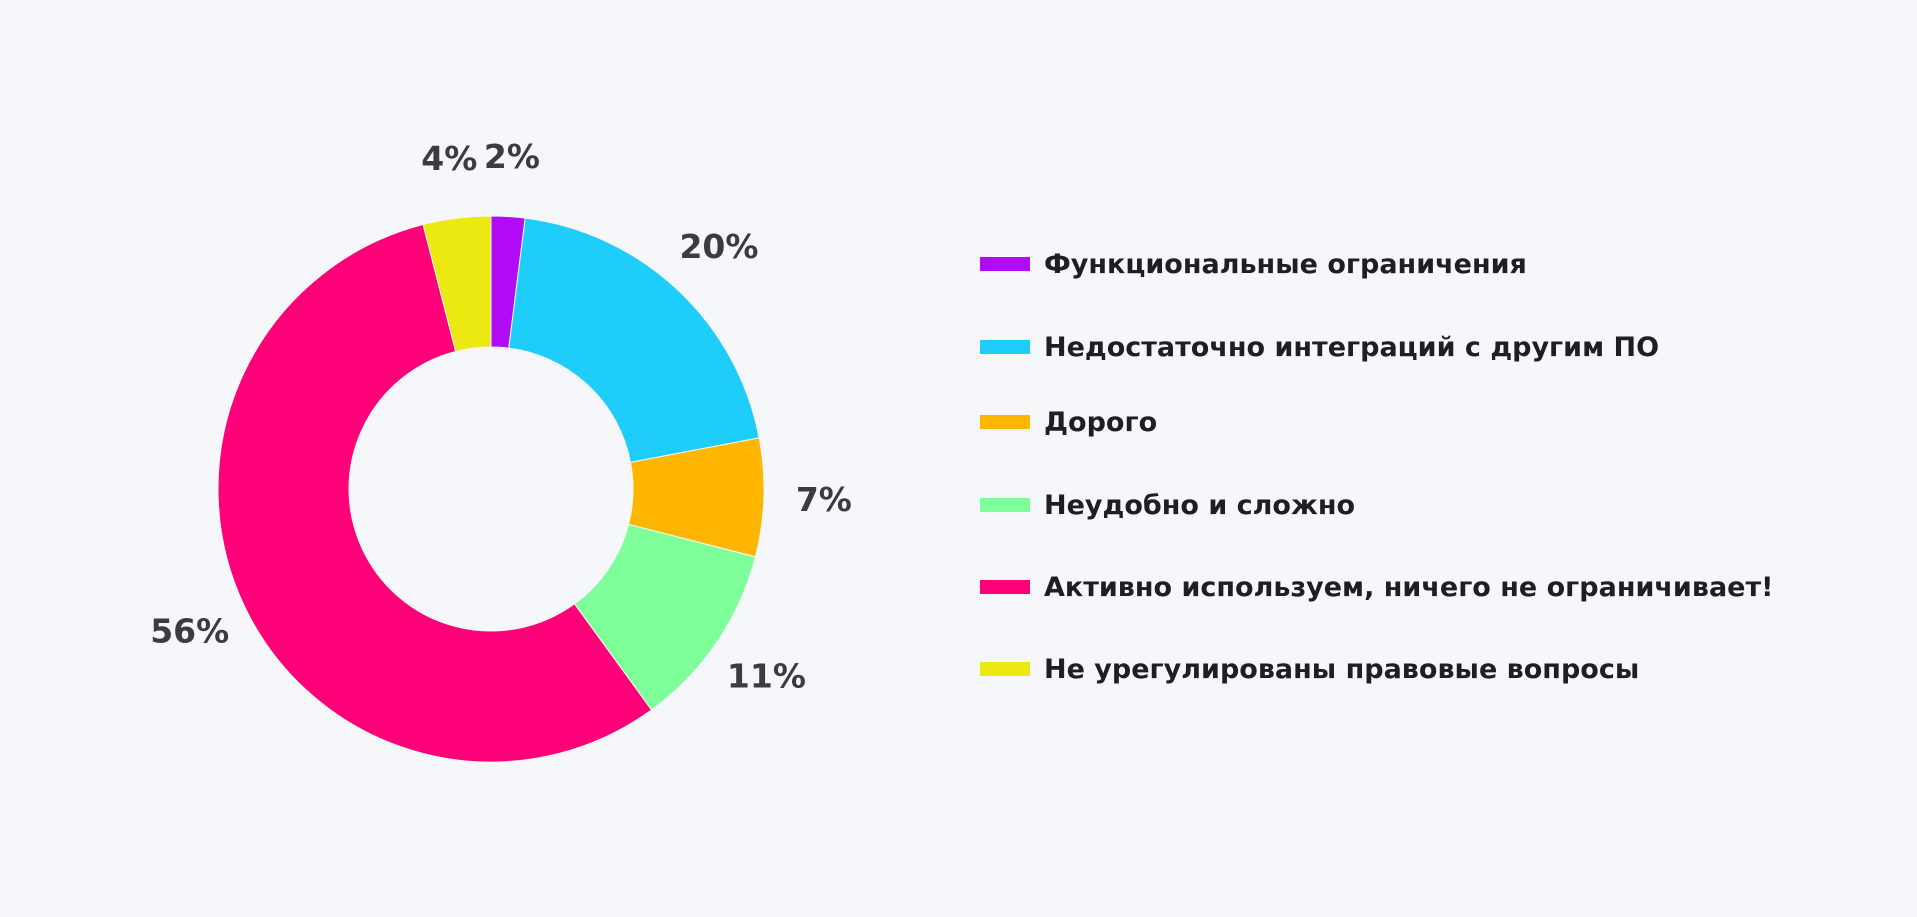 This screenshot has width=1917, height=917. What do you see at coordinates (1200, 505) in the screenshot?
I see `legend-label: Неудобно и сложно` at bounding box center [1200, 505].